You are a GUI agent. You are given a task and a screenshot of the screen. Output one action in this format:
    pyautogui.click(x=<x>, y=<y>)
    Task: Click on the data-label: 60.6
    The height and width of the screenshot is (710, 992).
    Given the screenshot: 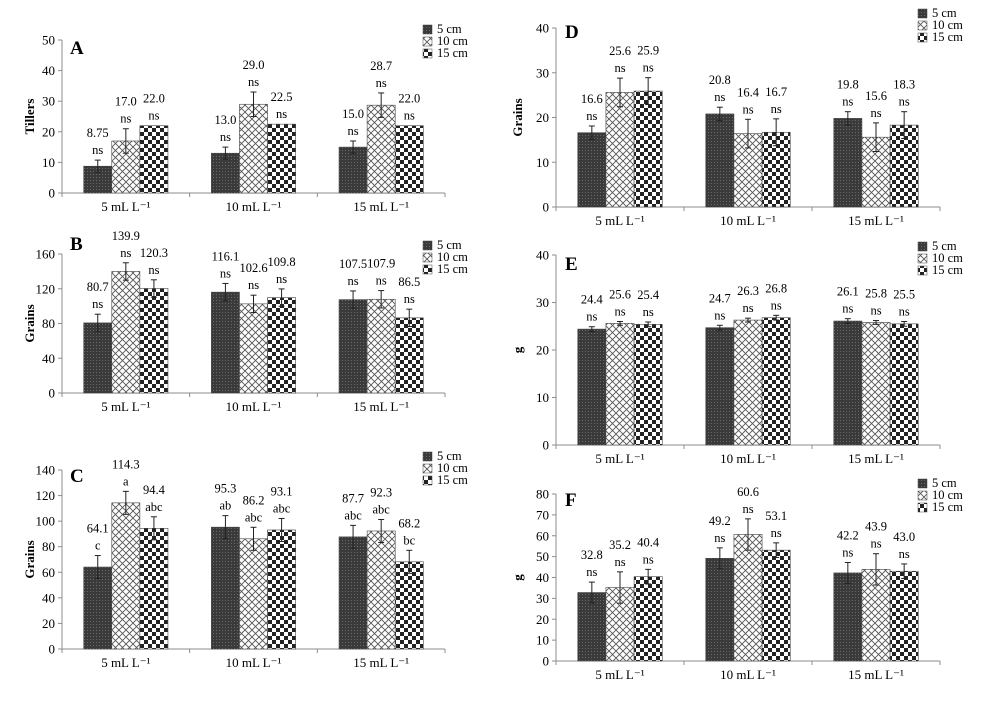 What is the action you would take?
    pyautogui.click(x=748, y=492)
    